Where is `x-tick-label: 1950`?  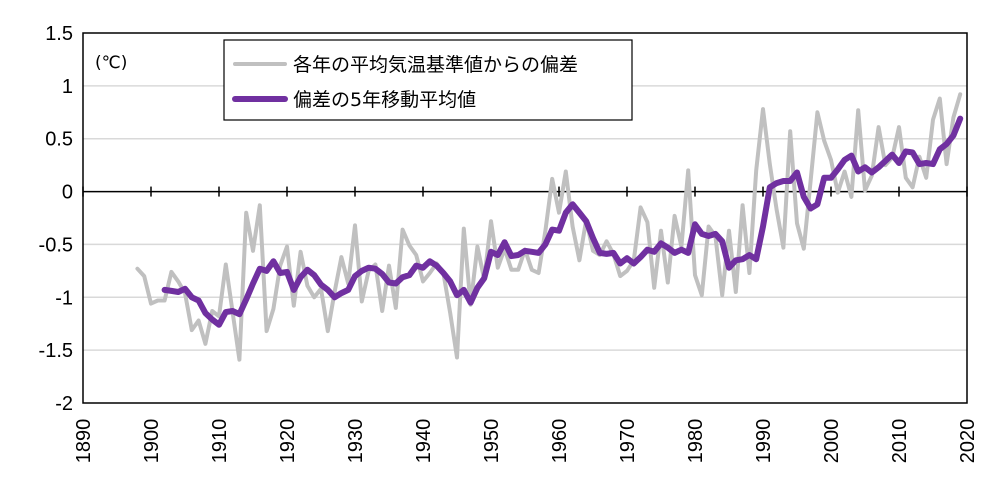 x-tick-label: 1950 is located at coordinates (492, 441).